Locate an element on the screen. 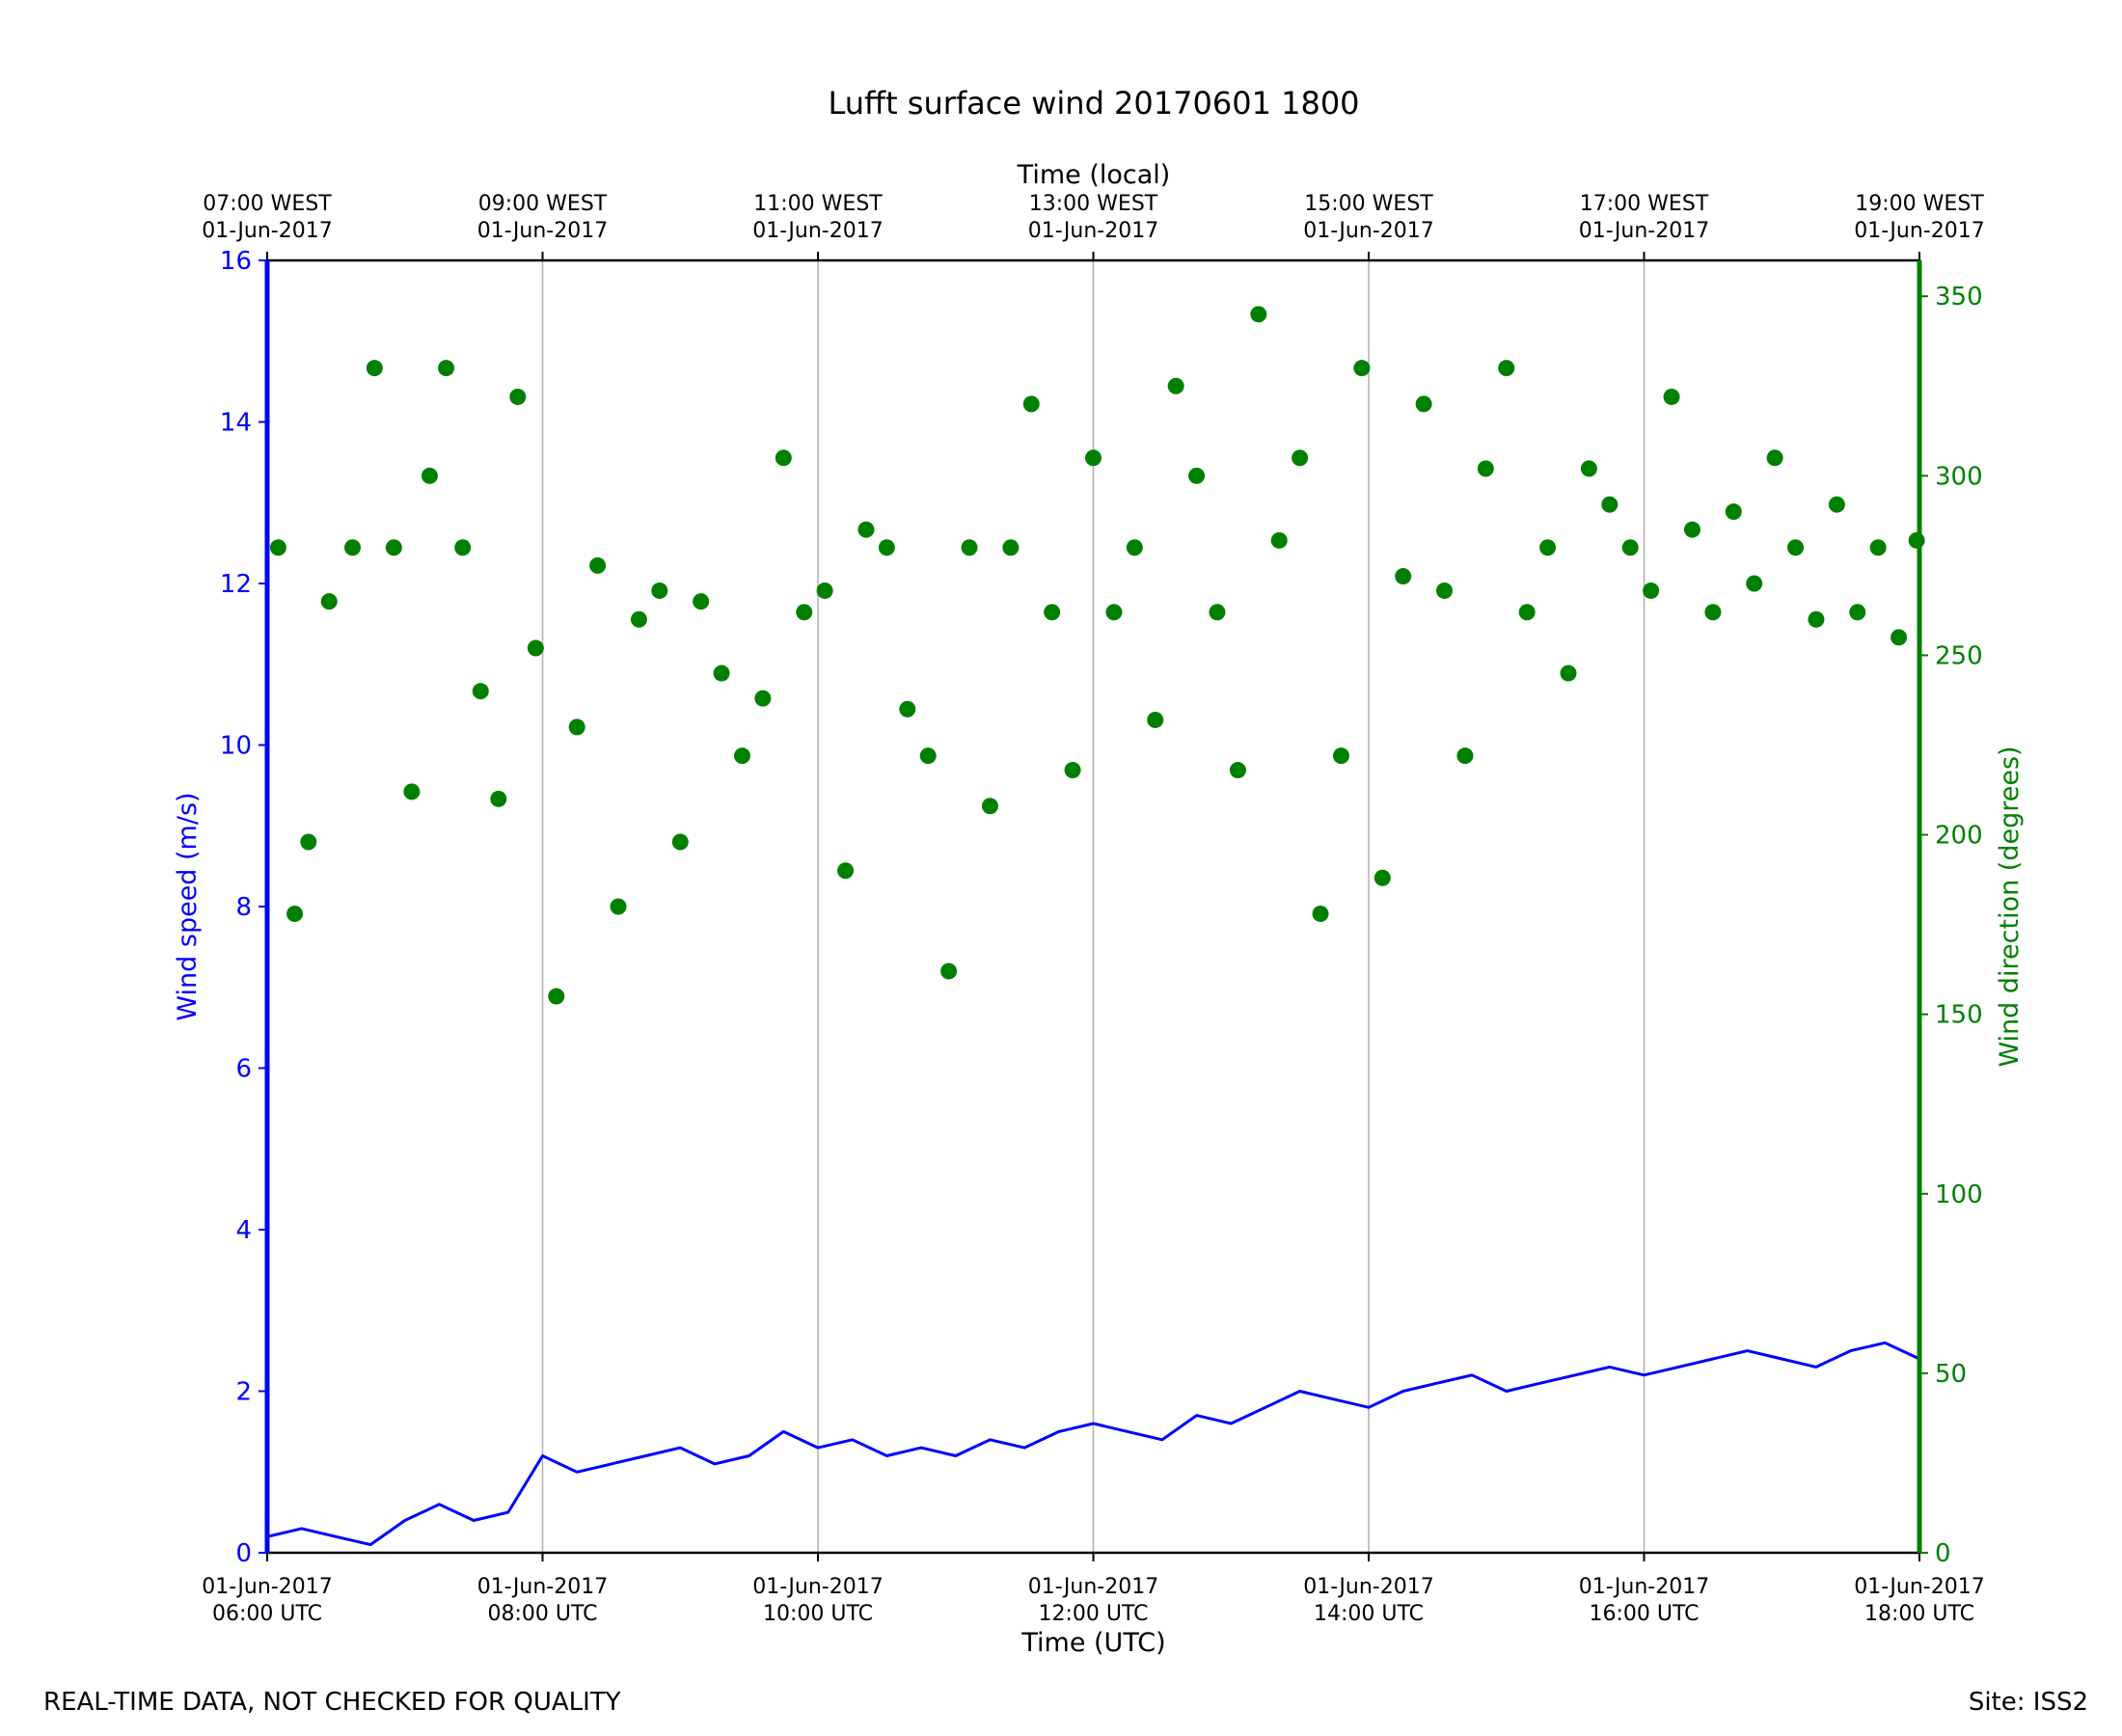 The width and height of the screenshot is (2122, 1736). x-tick-label-bottom-time: 18:00 UTC is located at coordinates (1919, 1614).